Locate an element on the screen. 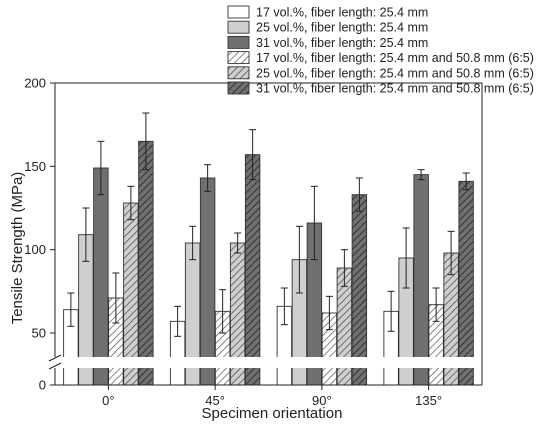  x-tick-label: 0° is located at coordinates (108, 400).